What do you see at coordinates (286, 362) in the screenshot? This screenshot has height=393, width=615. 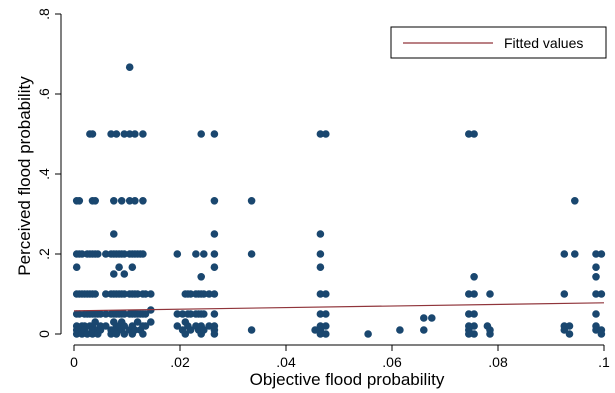 I see `x-tick-label: .04` at bounding box center [286, 362].